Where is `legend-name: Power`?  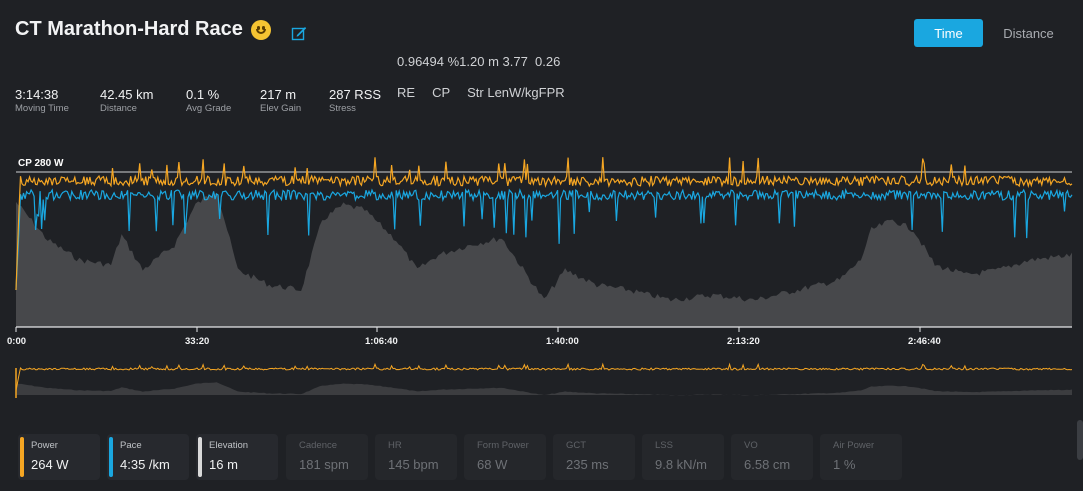
legend-name: Power is located at coordinates (44, 445).